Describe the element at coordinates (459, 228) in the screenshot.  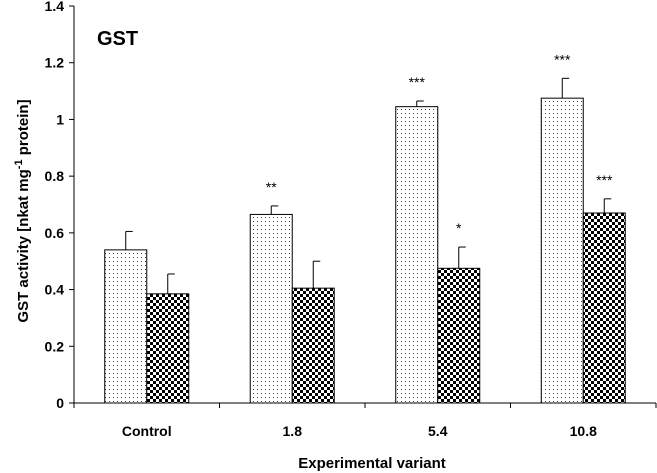
I see `significance-marker: *` at that location.